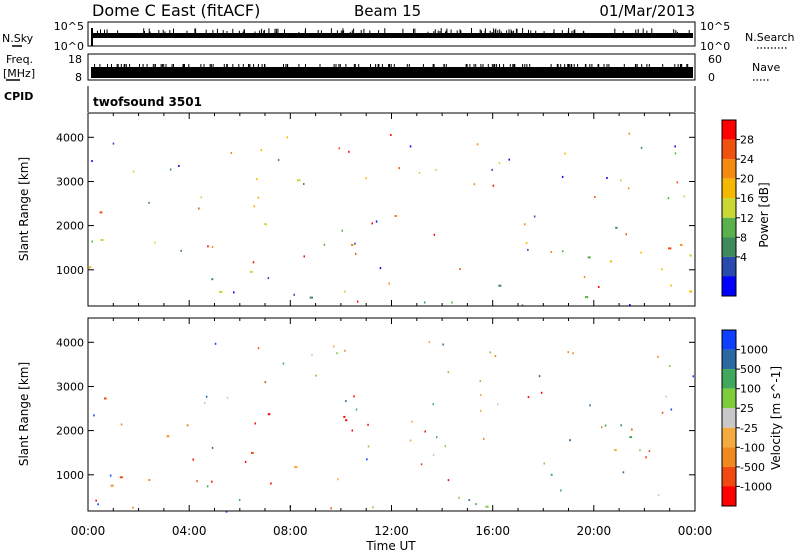  I want to click on nave-tick-top: 60, so click(715, 59).